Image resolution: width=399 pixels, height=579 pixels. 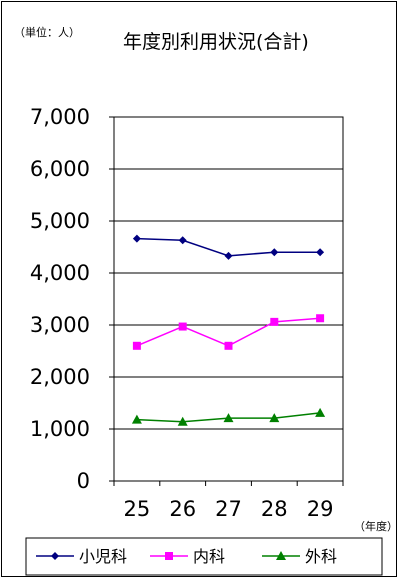 I want to click on legend-label: 内科, so click(x=209, y=556).